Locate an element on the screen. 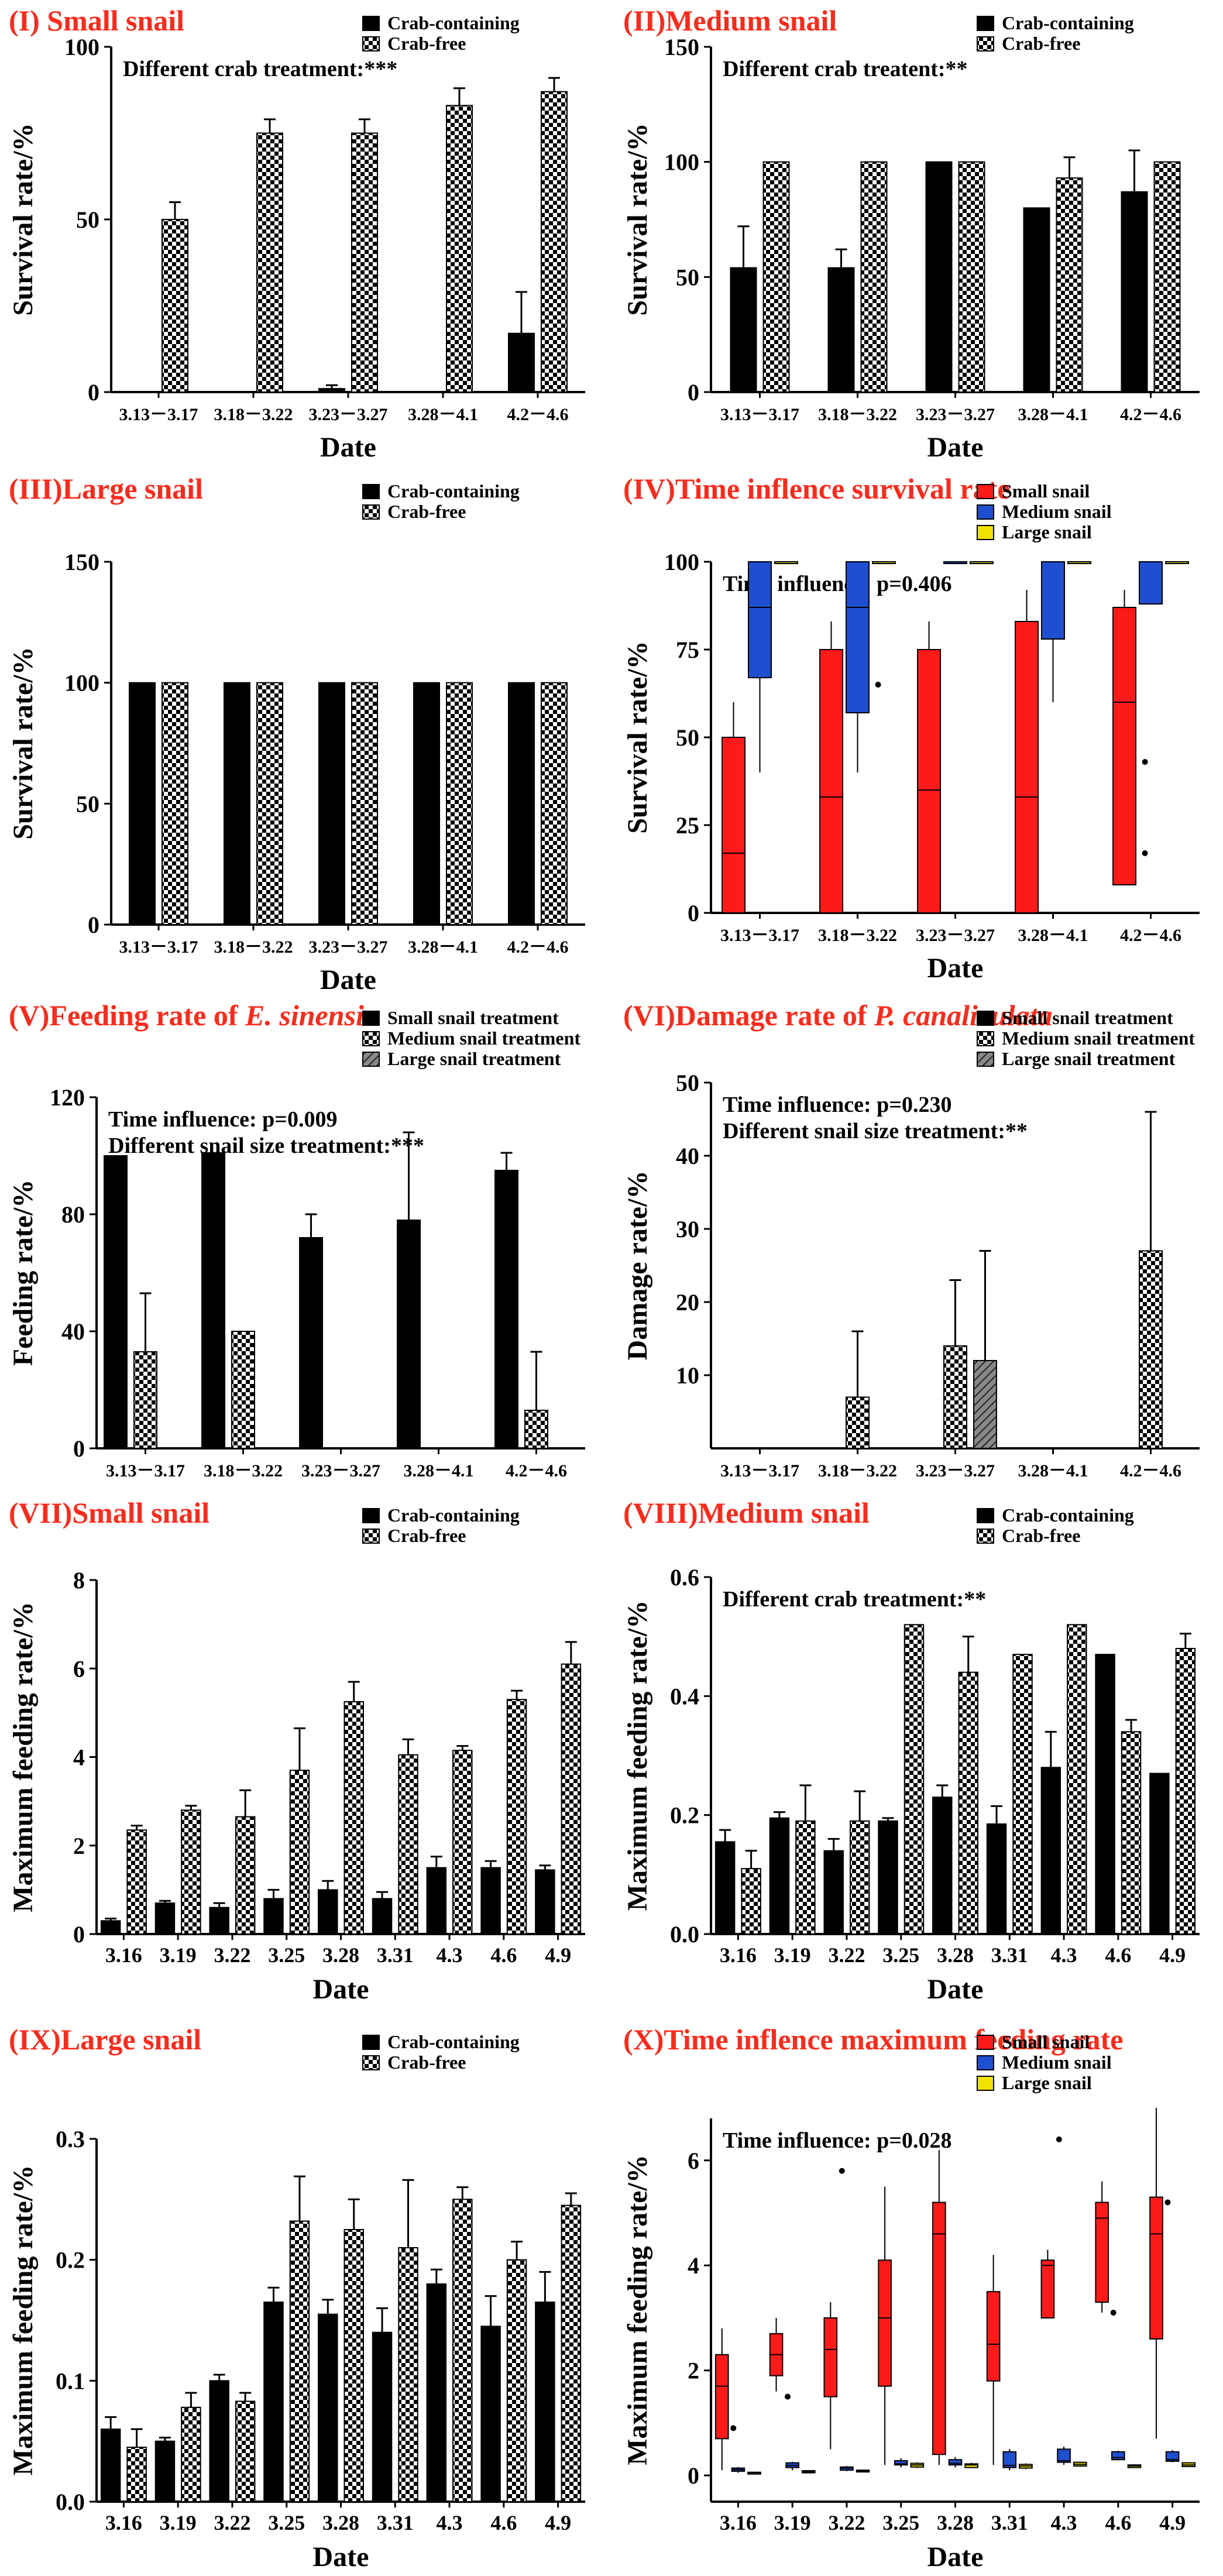 The height and width of the screenshot is (2576, 1223). chart-title: (VIII)Medium snail is located at coordinates (746, 1512).